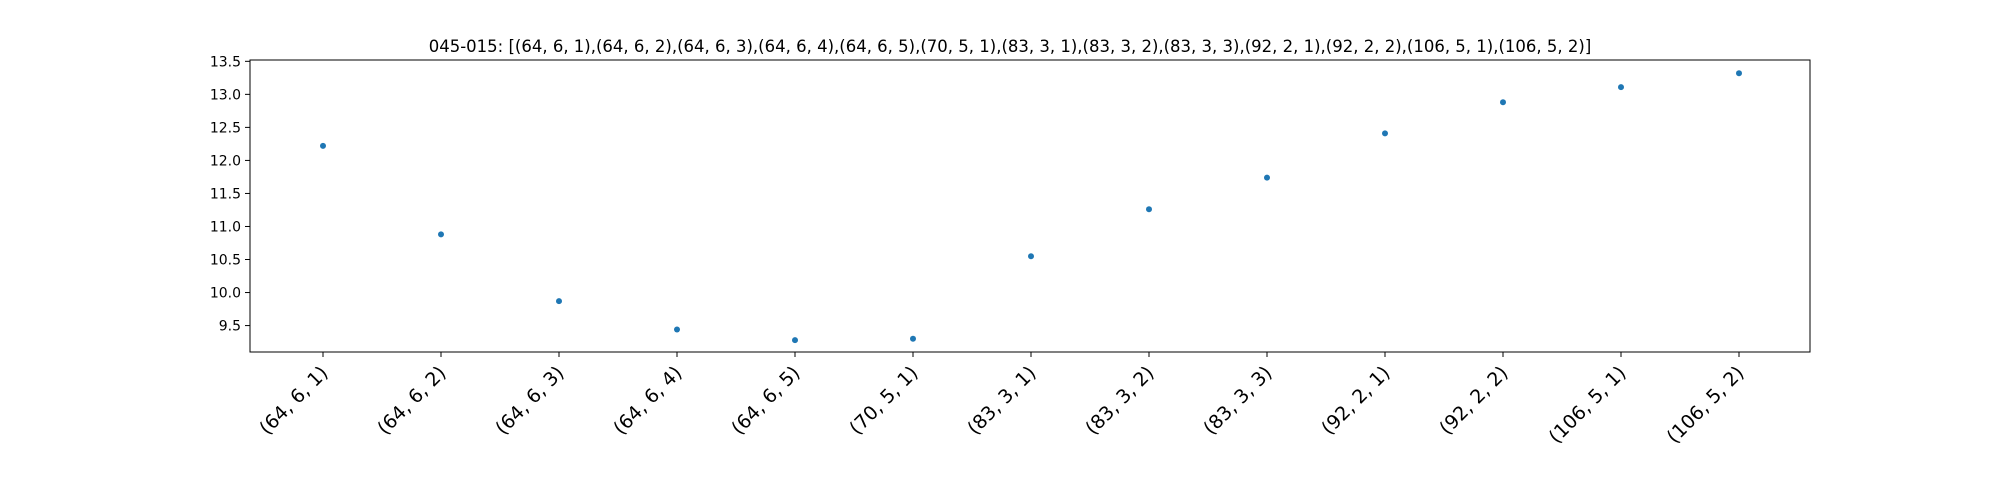 The image size is (2000, 500). Describe the element at coordinates (230, 327) in the screenshot. I see `y-tick-label: 9.5` at that location.